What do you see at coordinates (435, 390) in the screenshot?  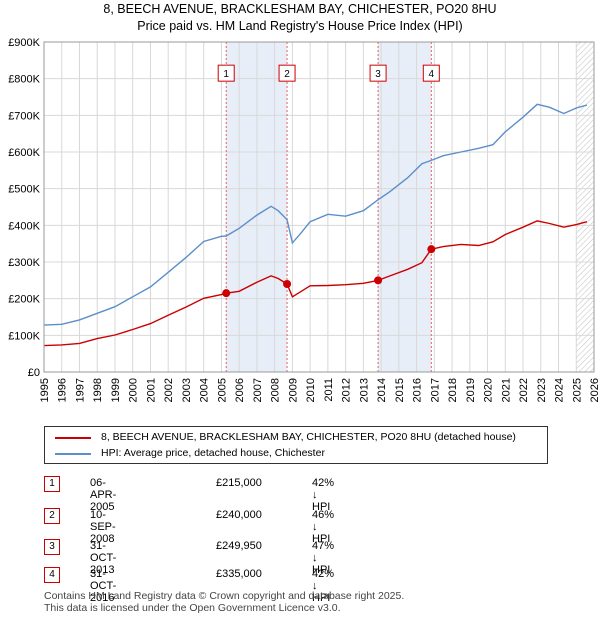 I see `x-tick-label: 2017` at bounding box center [435, 390].